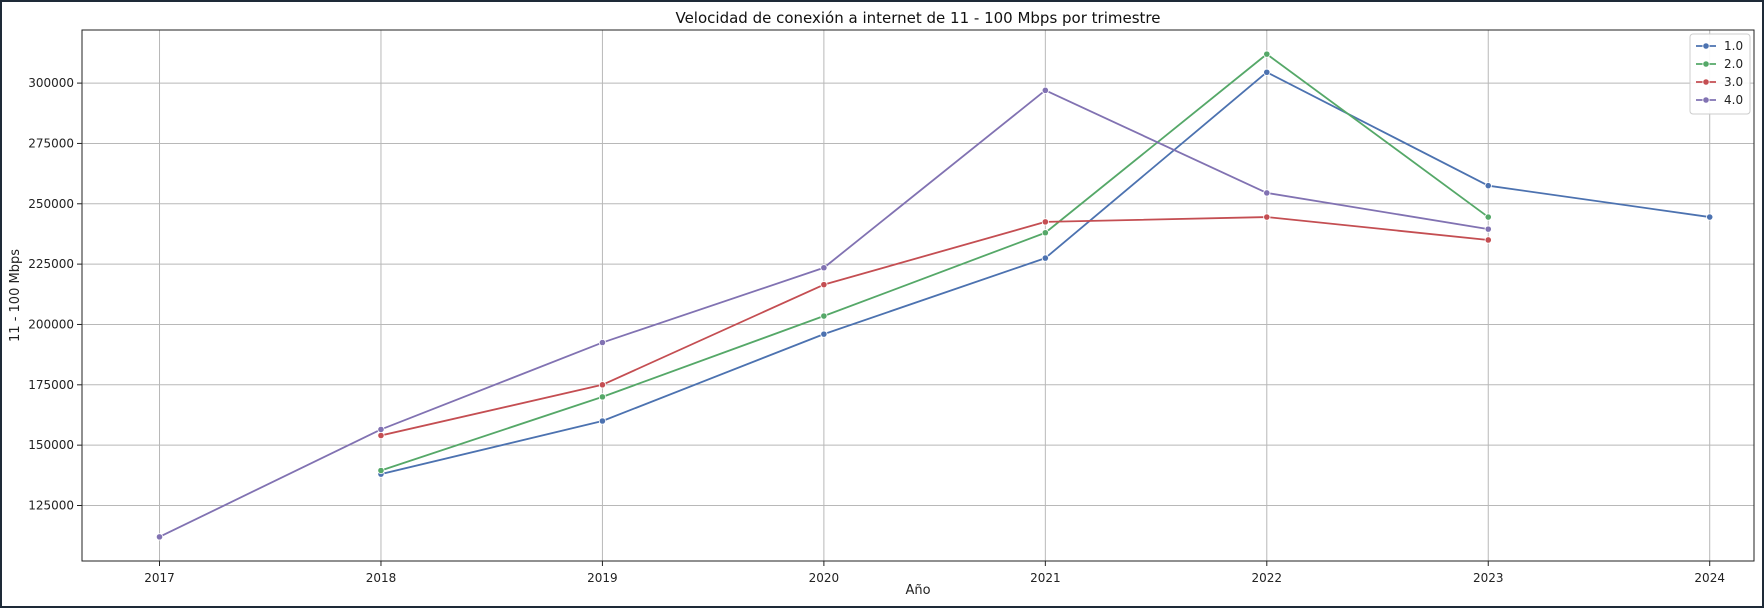 The width and height of the screenshot is (1764, 608). Describe the element at coordinates (1719, 64) in the screenshot. I see `legend-item: 2.0` at that location.